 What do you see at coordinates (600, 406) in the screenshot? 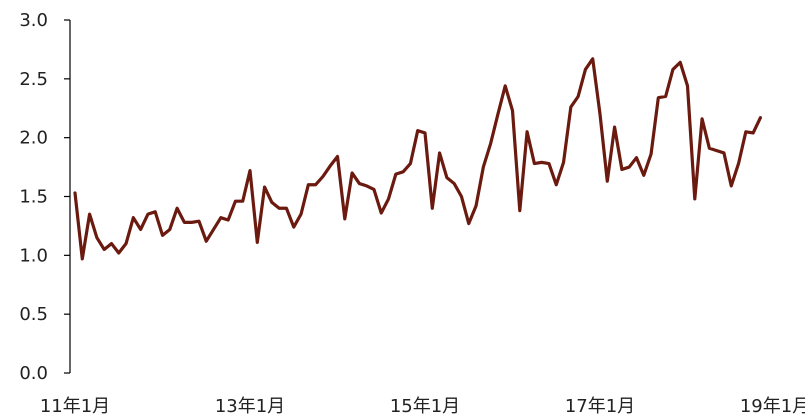
I see `x-tick-label: 17年1月` at bounding box center [600, 406].